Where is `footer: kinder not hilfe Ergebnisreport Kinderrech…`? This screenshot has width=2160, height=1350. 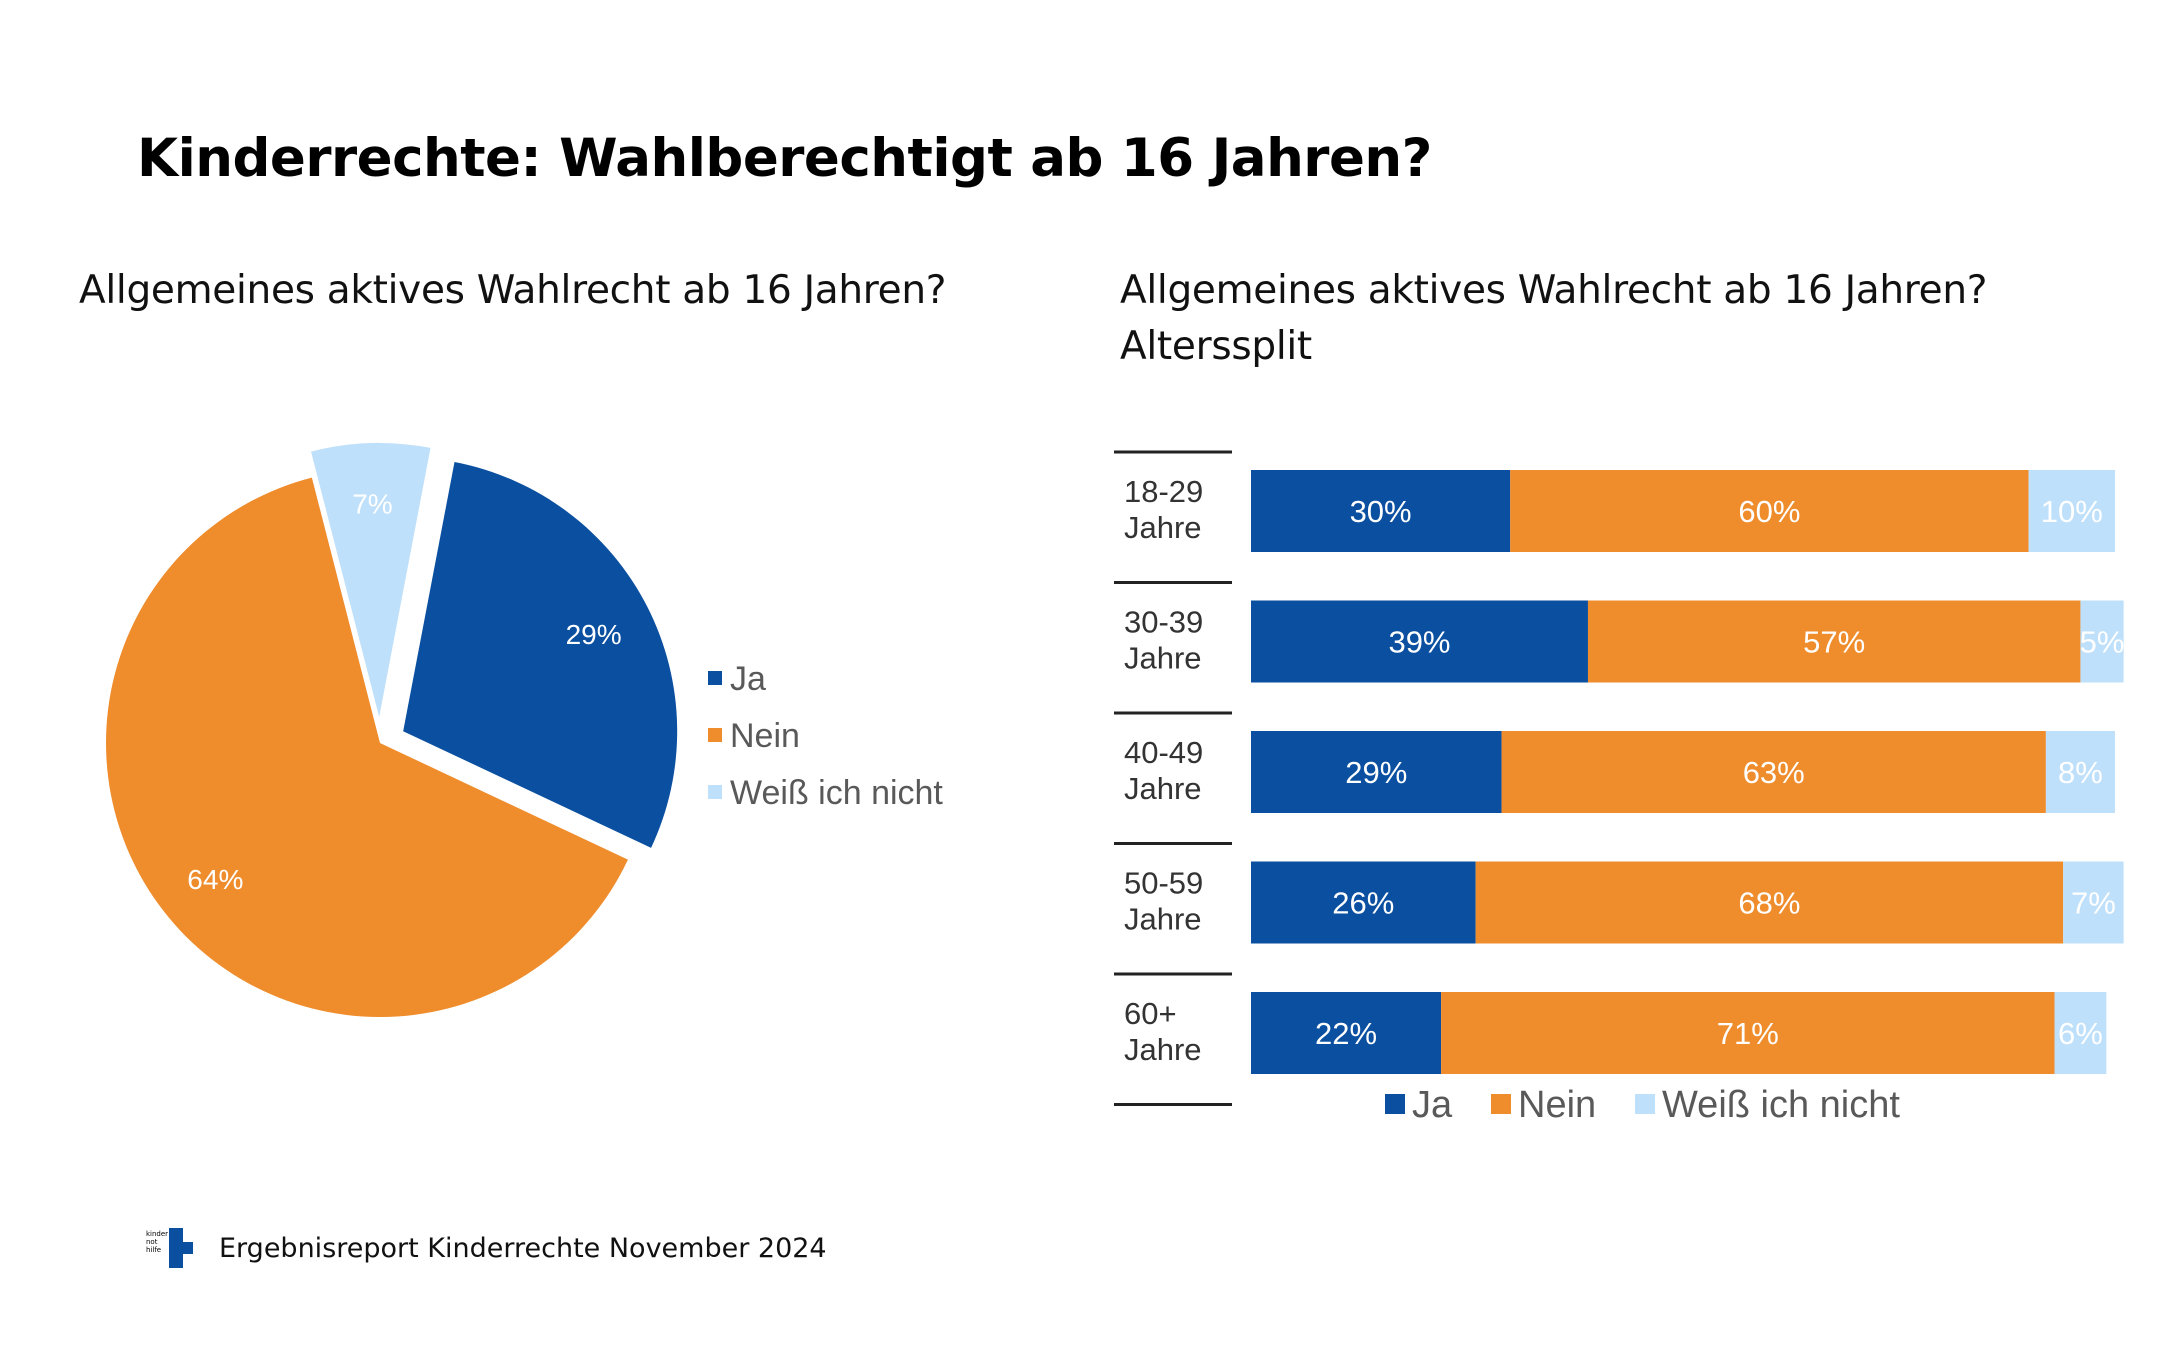
footer: kinder not hilfe Ergebnisreport Kinderrech… is located at coordinates (486, 1248).